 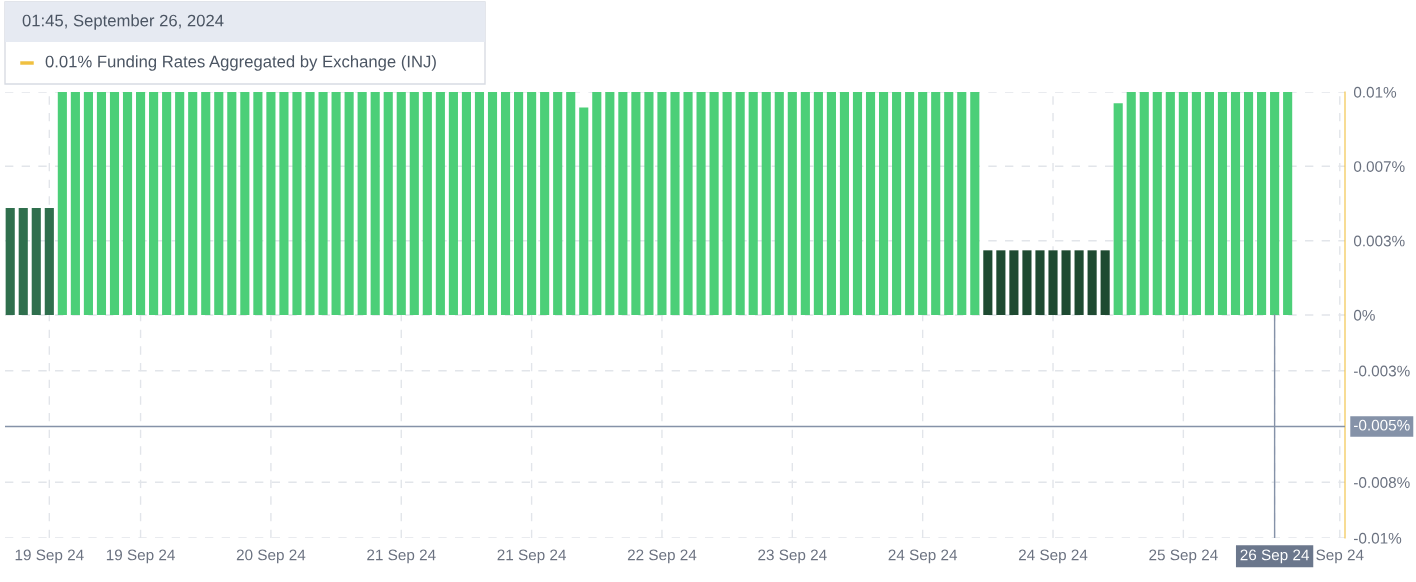 What do you see at coordinates (792, 556) in the screenshot?
I see `x-tick-label: 23 Sep 24` at bounding box center [792, 556].